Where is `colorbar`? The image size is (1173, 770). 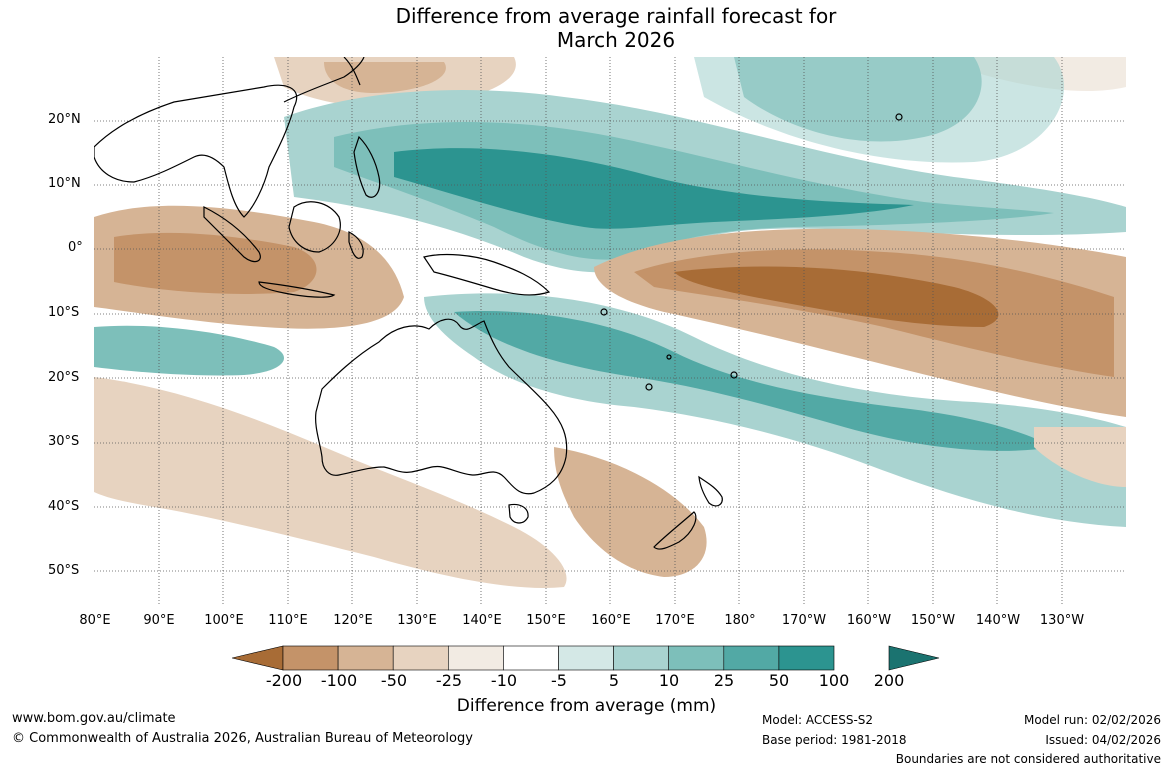
colorbar is located at coordinates (586, 658).